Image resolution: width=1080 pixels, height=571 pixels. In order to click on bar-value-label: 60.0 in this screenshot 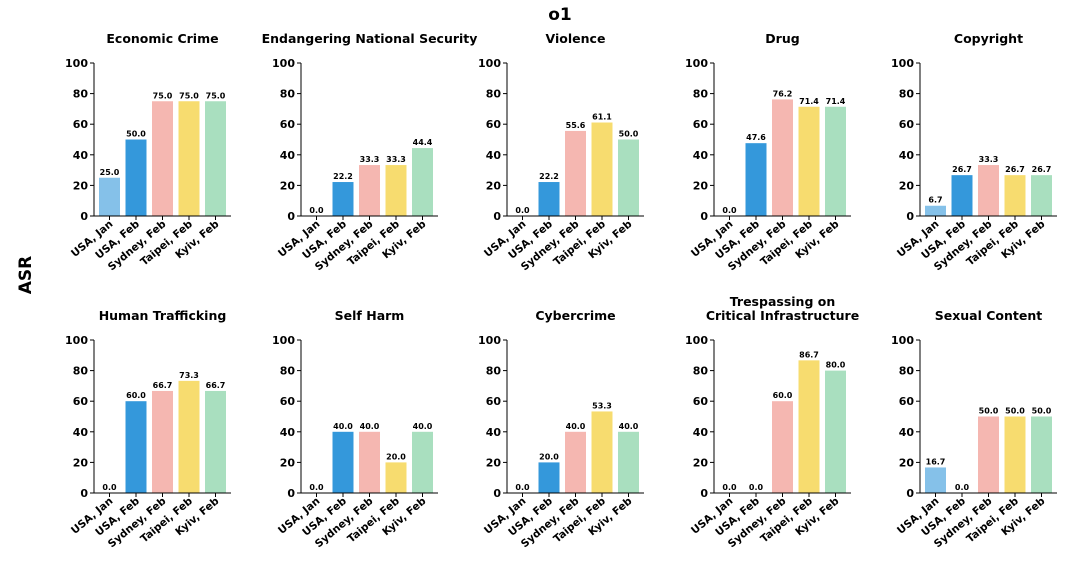, I will do `click(783, 395)`.